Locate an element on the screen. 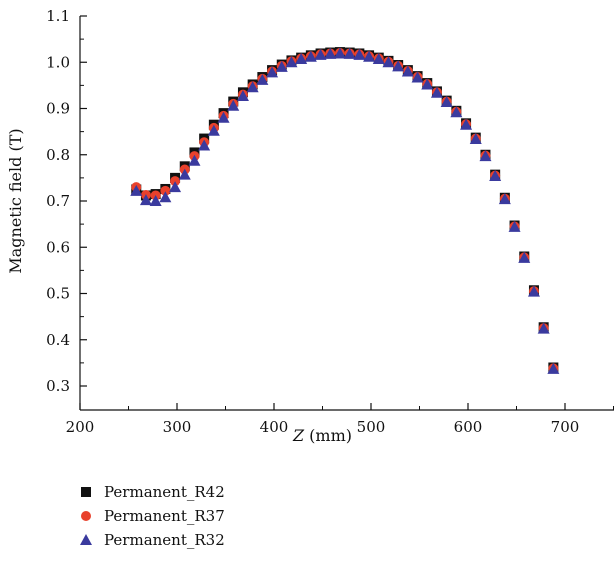 Image resolution: width=614 pixels, height=580 pixels. x-axis-title: Z (mm) is located at coordinates (322, 435).